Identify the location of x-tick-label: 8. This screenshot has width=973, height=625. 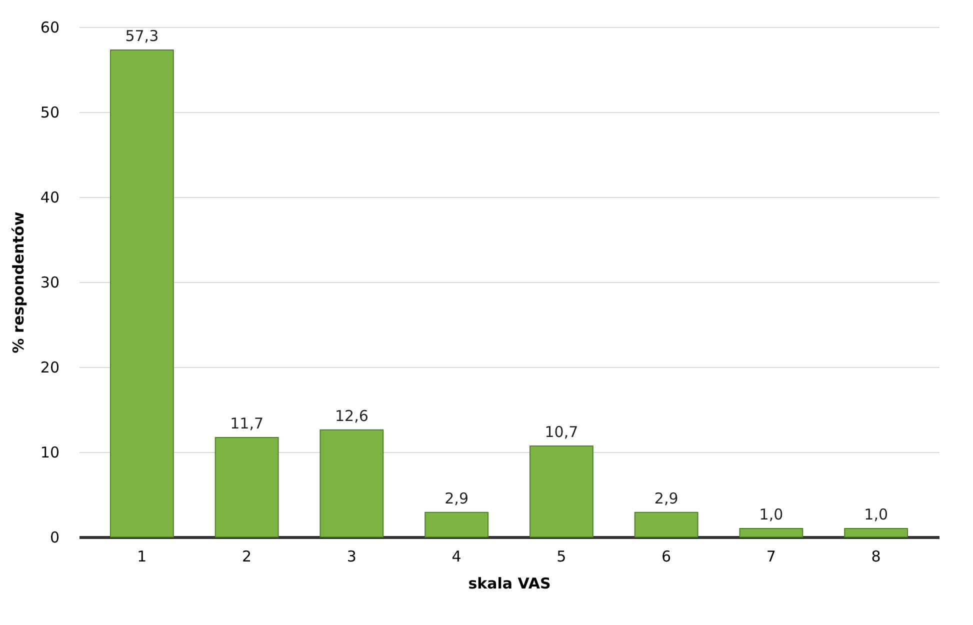
(876, 557).